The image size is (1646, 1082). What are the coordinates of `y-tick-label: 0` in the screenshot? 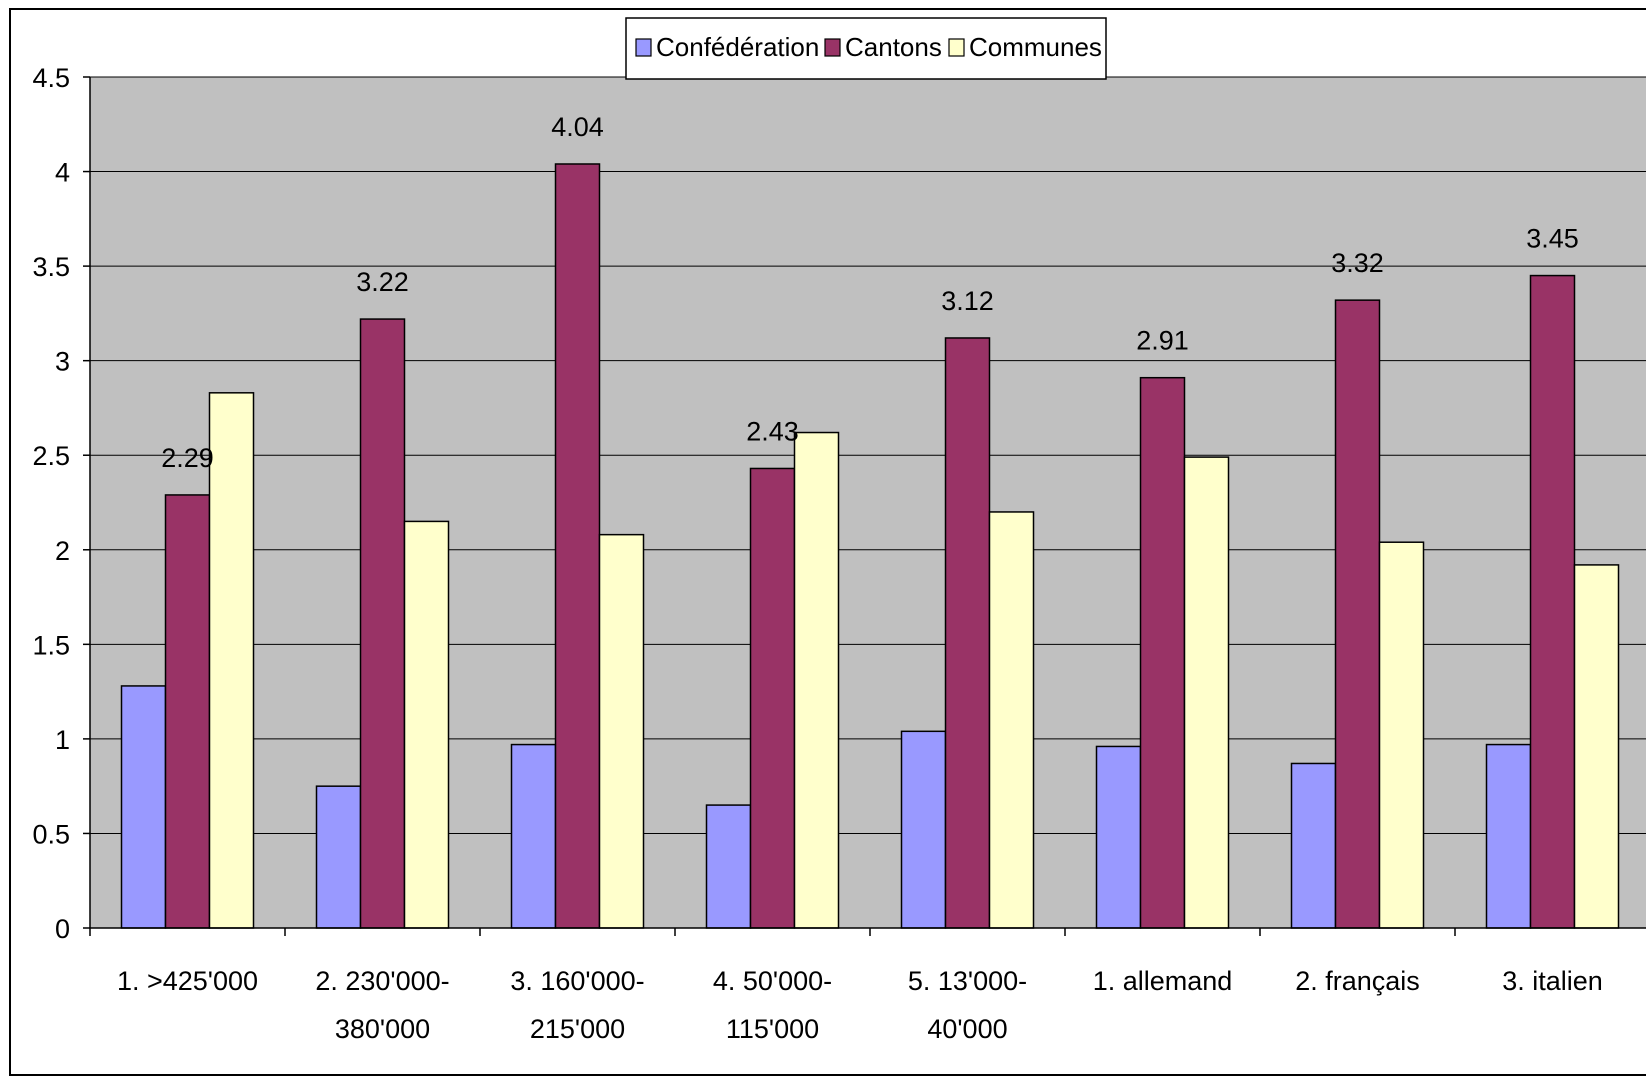 It's located at (62, 929).